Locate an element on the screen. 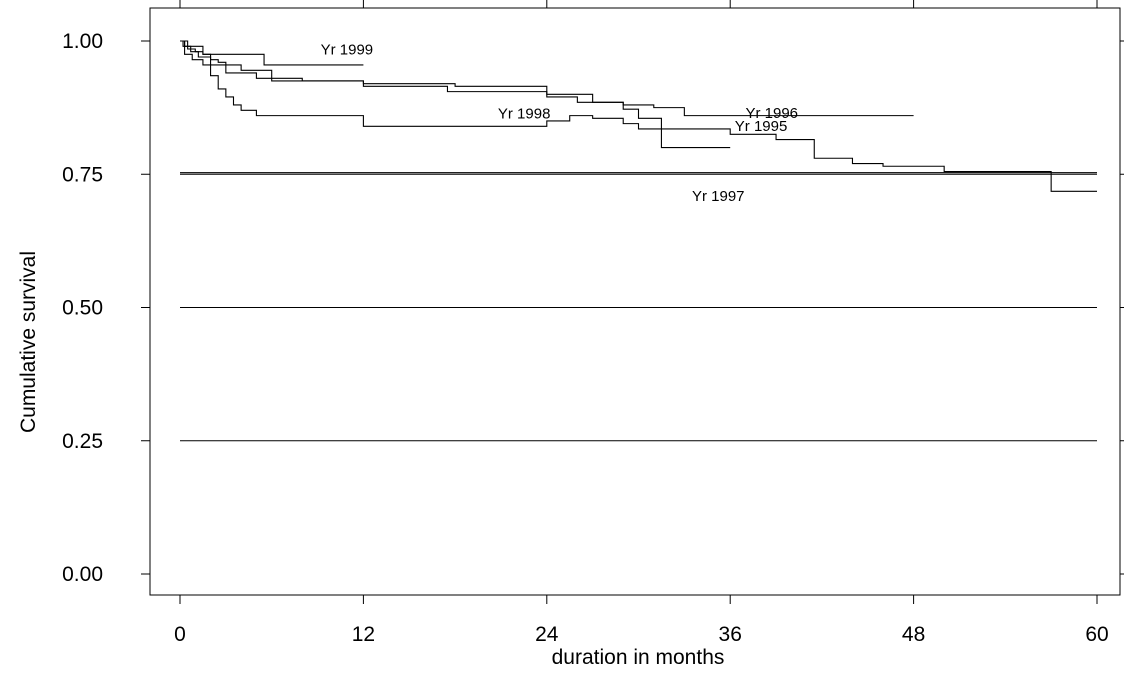 The width and height of the screenshot is (1124, 673). x-tick-label: 60 is located at coordinates (1096, 634).